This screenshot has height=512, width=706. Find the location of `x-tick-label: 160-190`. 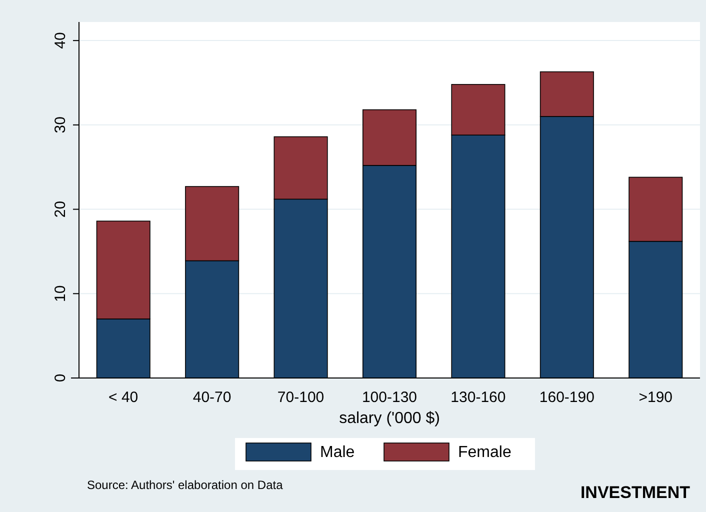

x-tick-label: 160-190 is located at coordinates (566, 397).